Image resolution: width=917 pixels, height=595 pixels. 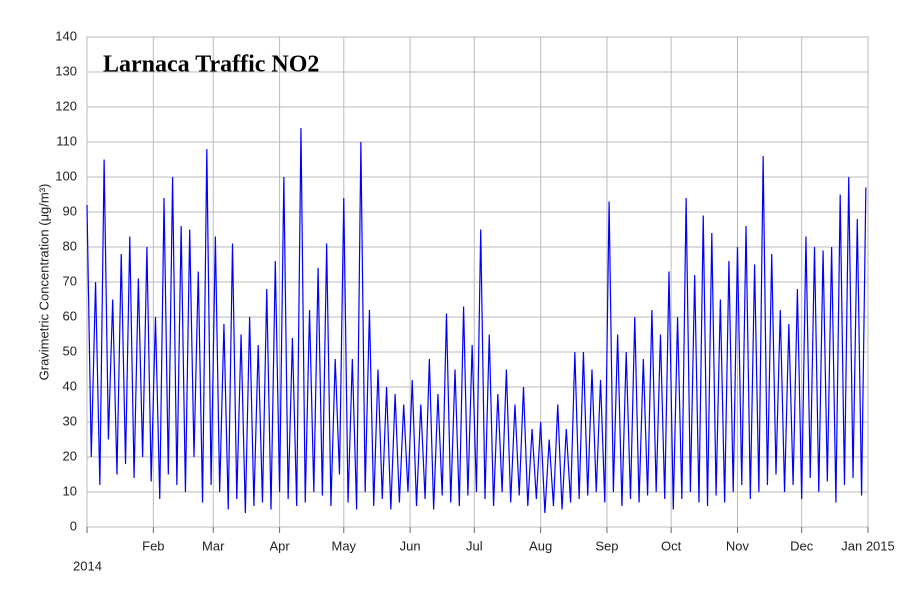 I want to click on x-tick-label: Jul, so click(x=474, y=545).